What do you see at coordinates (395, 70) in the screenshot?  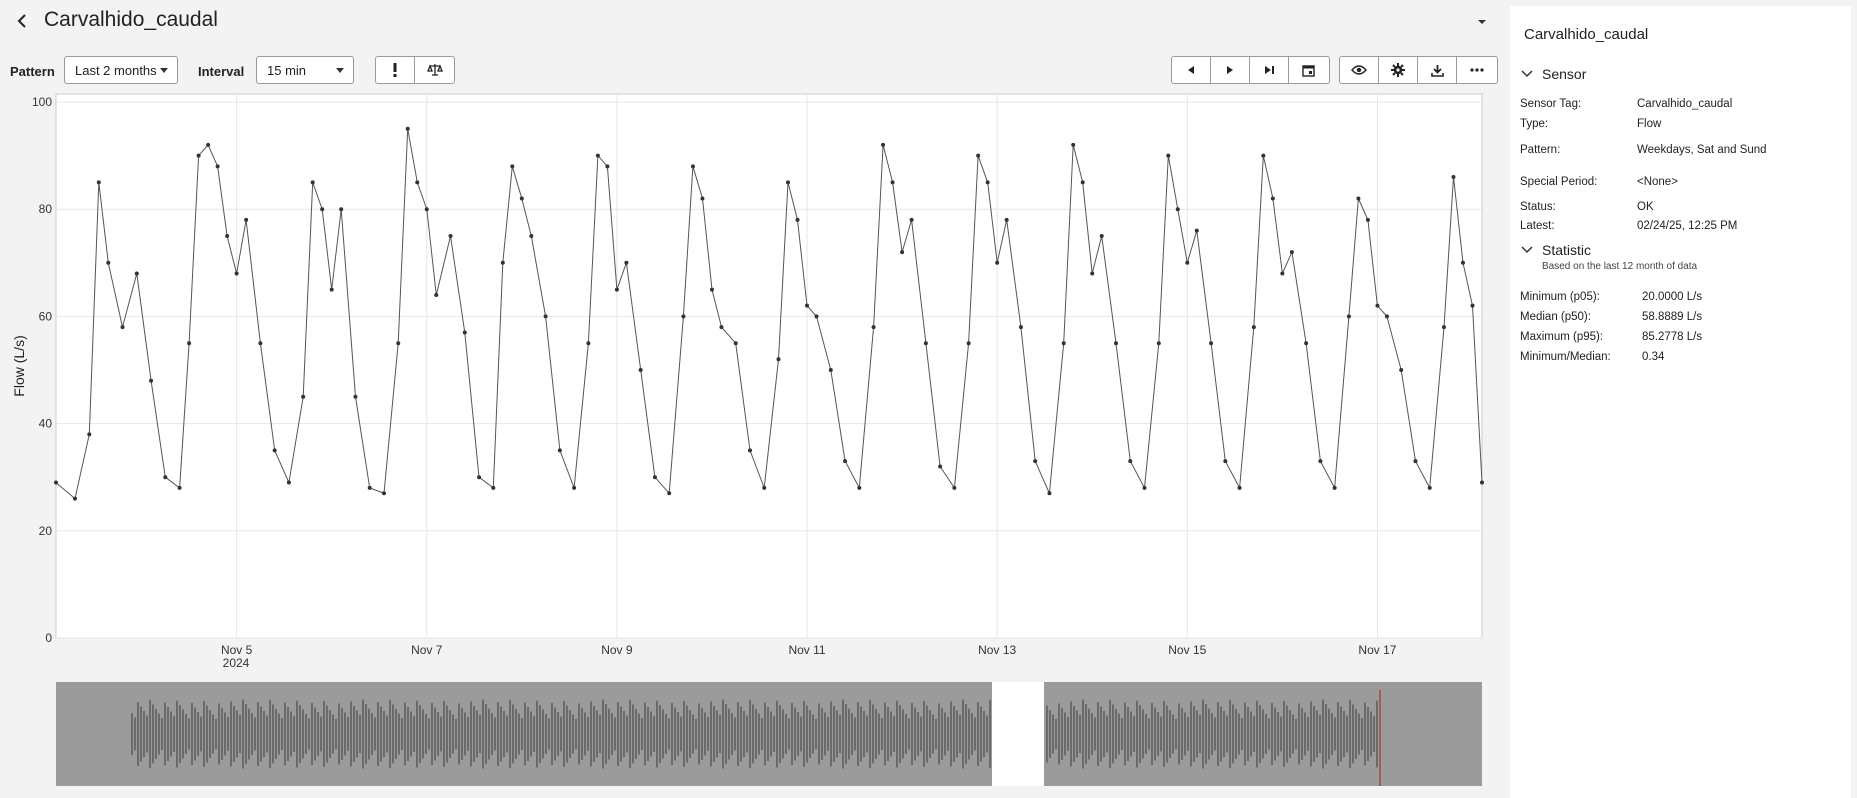 I see `alerts-button` at bounding box center [395, 70].